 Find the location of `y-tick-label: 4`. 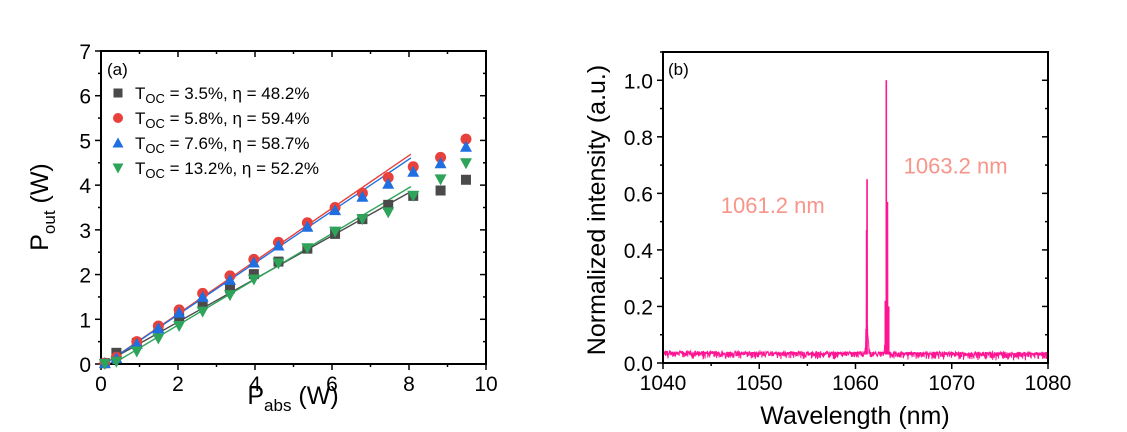

y-tick-label: 4 is located at coordinates (85, 186).